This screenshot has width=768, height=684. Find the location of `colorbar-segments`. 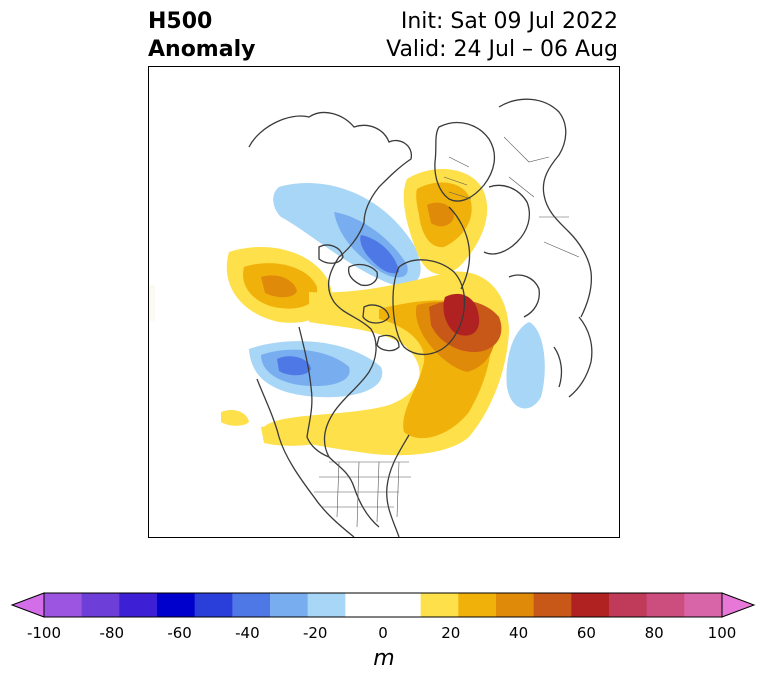

colorbar-segments is located at coordinates (383, 605).